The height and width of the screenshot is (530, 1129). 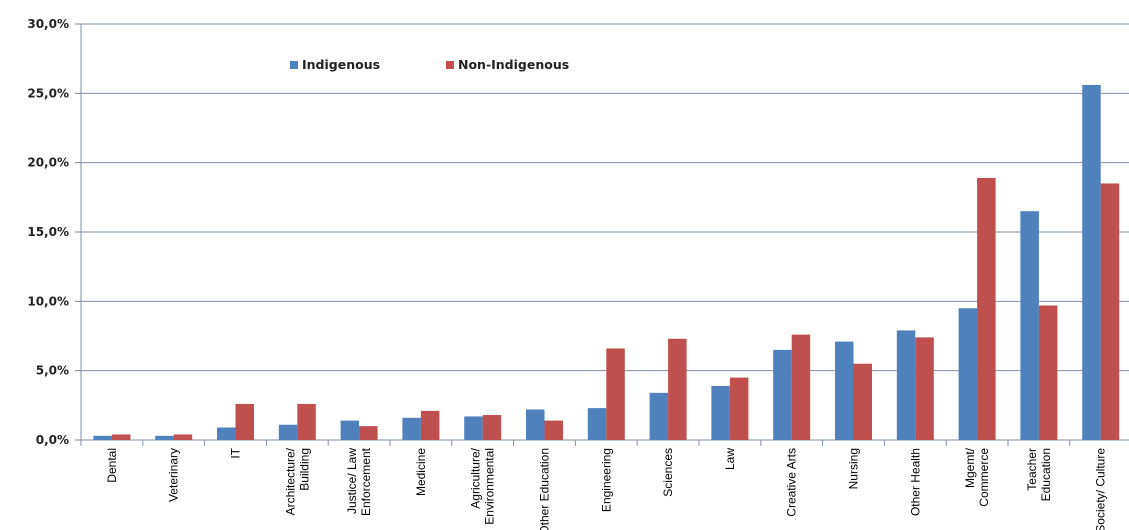 What do you see at coordinates (52, 440) in the screenshot?
I see `y-tick-label: 0,0%` at bounding box center [52, 440].